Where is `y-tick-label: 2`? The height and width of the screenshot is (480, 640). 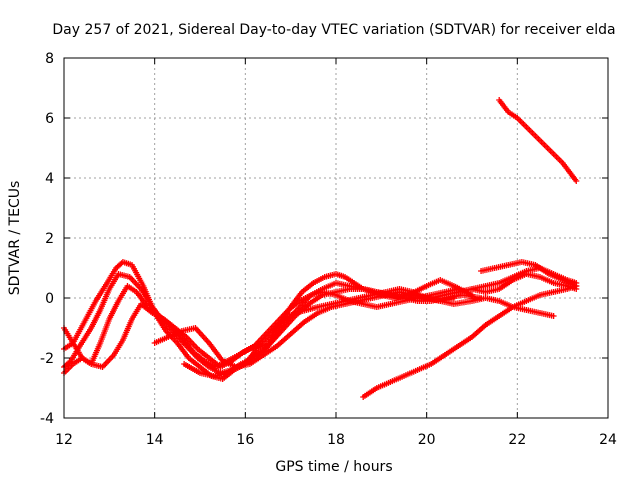 y-tick-label: 2 is located at coordinates (49, 239).